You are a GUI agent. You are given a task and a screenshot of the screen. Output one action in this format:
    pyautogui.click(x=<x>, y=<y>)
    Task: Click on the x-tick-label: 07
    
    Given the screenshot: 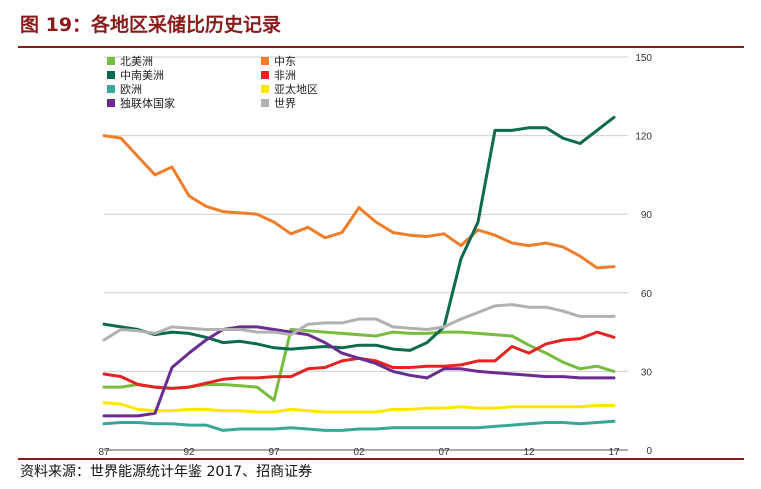 What is the action you would take?
    pyautogui.click(x=444, y=452)
    